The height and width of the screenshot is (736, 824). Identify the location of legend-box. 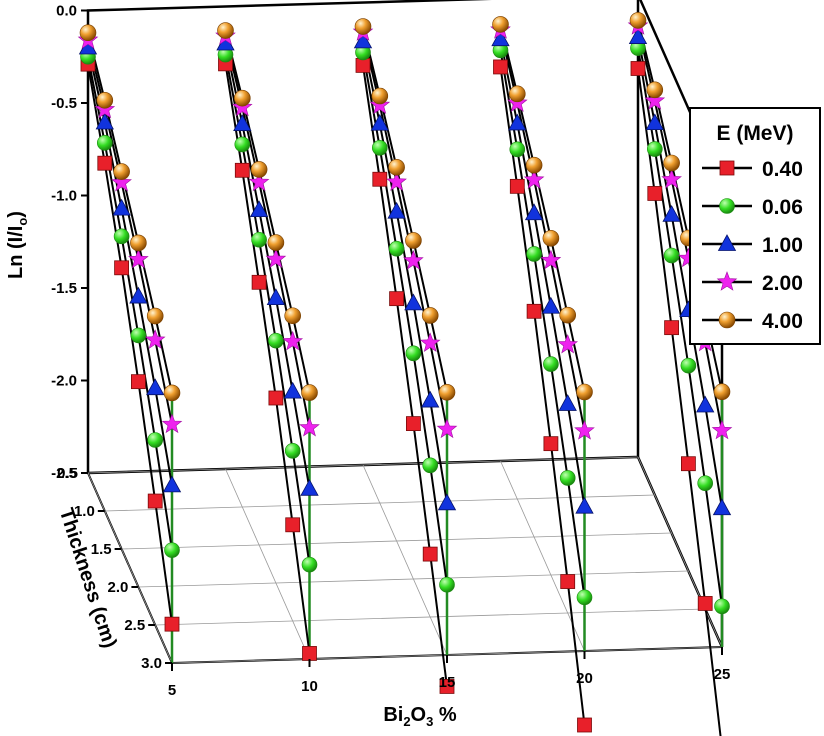
(755, 226).